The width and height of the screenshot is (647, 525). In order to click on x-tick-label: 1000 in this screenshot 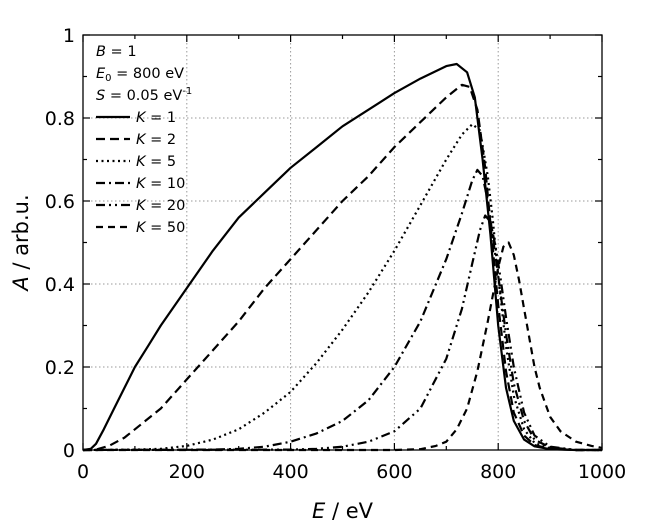, I will do `click(602, 472)`.